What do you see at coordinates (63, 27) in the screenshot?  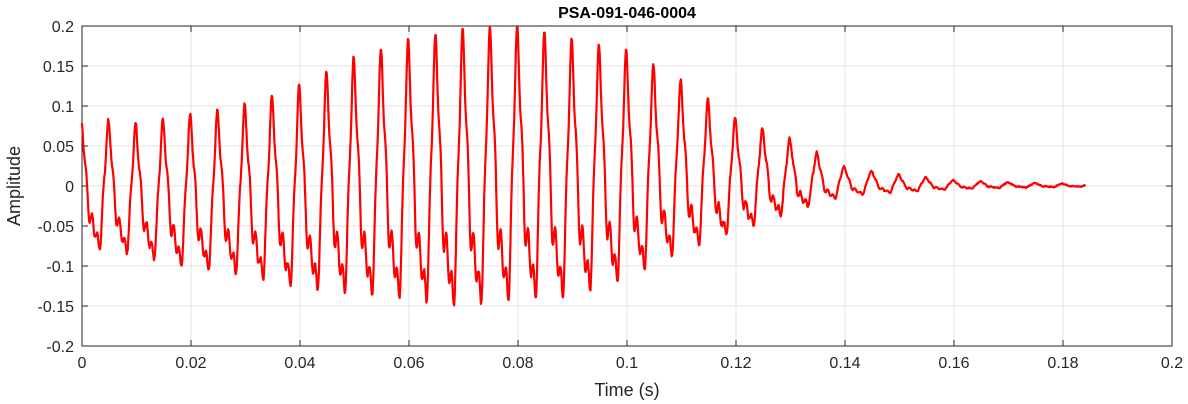 I see `y-tick-label: 0.2` at bounding box center [63, 27].